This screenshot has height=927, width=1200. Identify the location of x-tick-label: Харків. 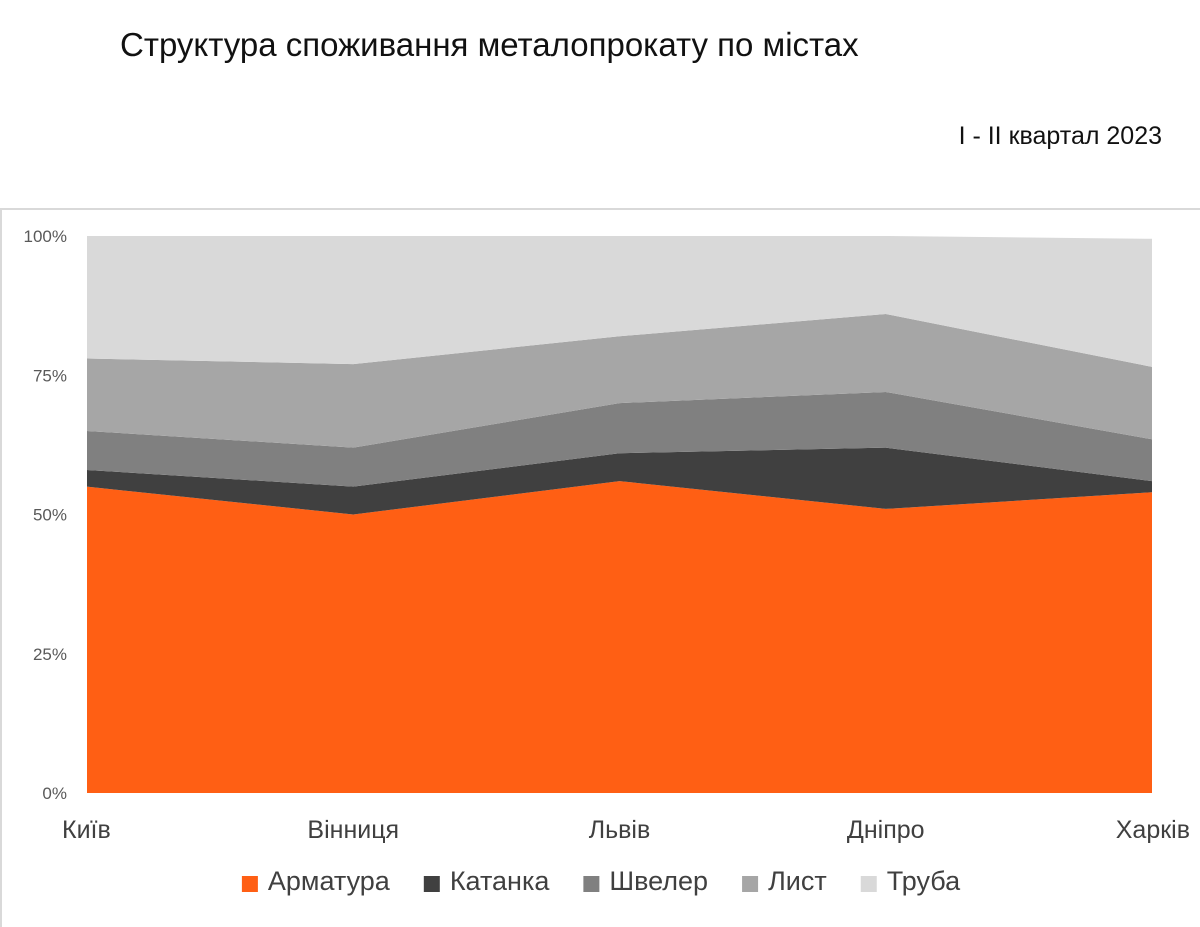
(1153, 830).